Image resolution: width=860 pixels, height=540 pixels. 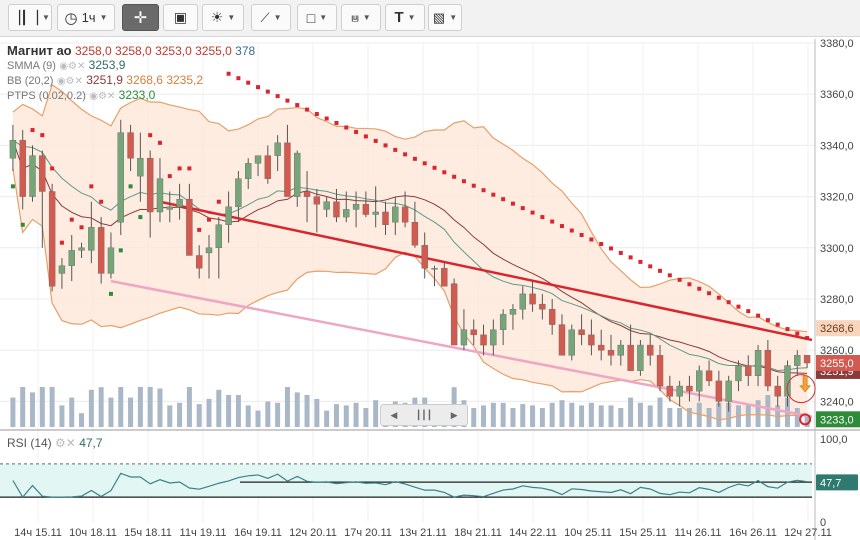 What do you see at coordinates (93, 533) in the screenshot?
I see `time-tick-label: 10ч 18.11` at bounding box center [93, 533].